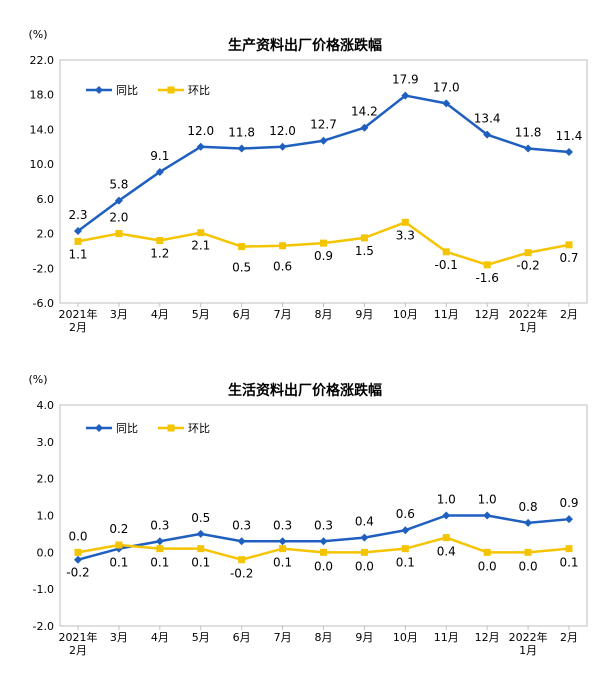 The image size is (608, 673). I want to click on data-label-mom: 2.1, so click(200, 246).